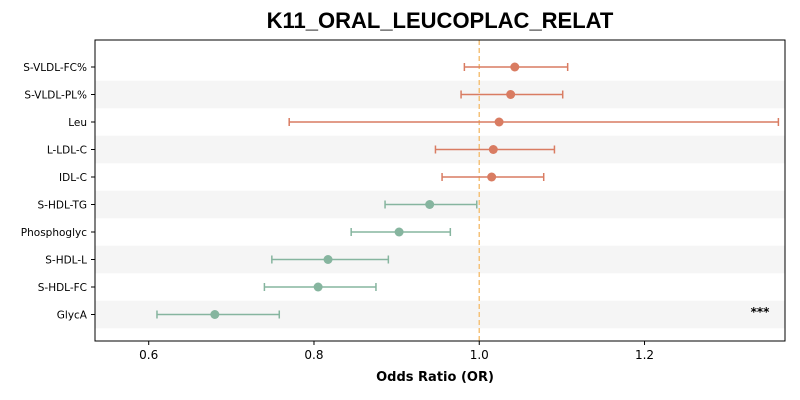  Describe the element at coordinates (54, 233) in the screenshot. I see `y-tick-label: Phosphoglyc` at that location.